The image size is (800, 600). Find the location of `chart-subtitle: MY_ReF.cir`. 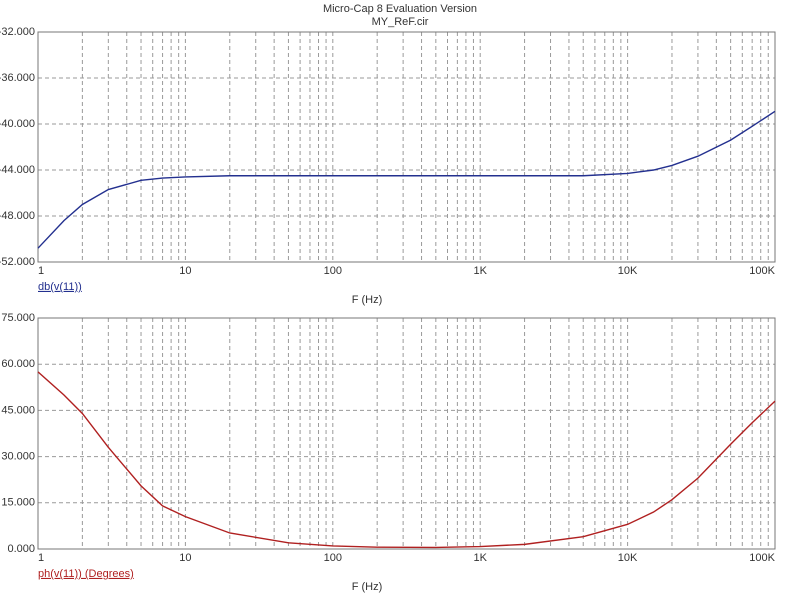

chart-subtitle: MY_ReF.cir is located at coordinates (400, 22).